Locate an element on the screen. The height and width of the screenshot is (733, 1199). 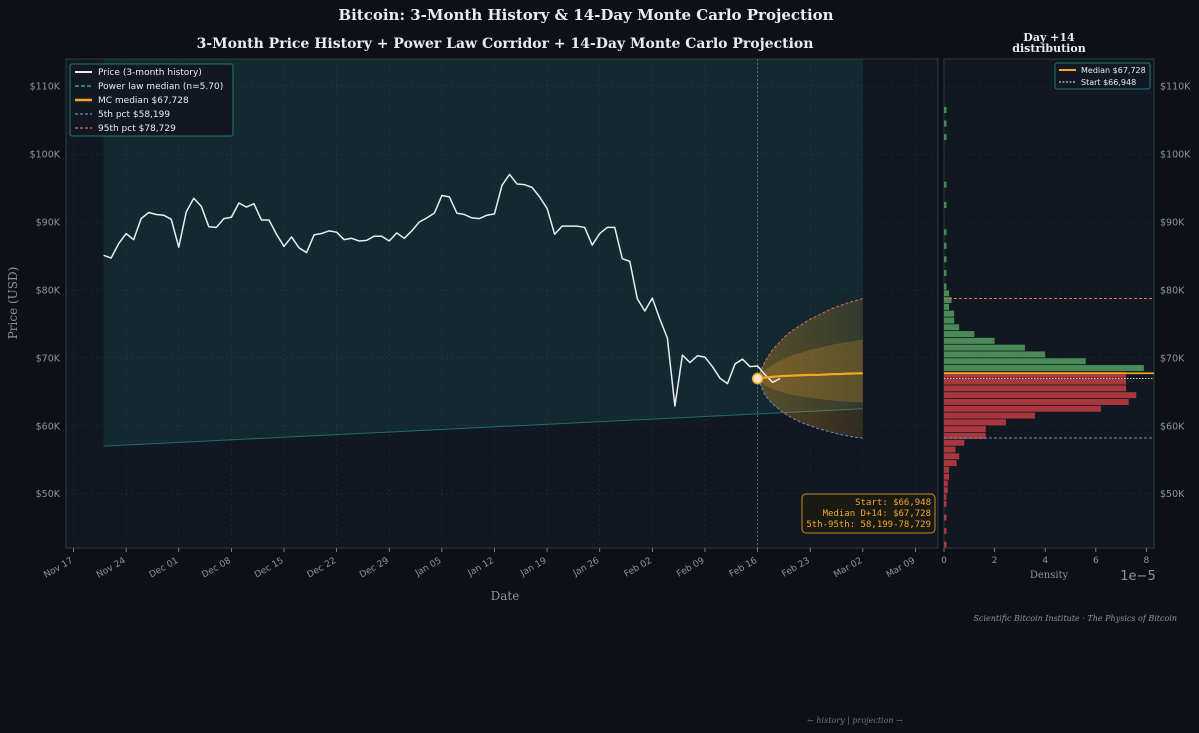
y-tick-label: $50K is located at coordinates (48, 494).